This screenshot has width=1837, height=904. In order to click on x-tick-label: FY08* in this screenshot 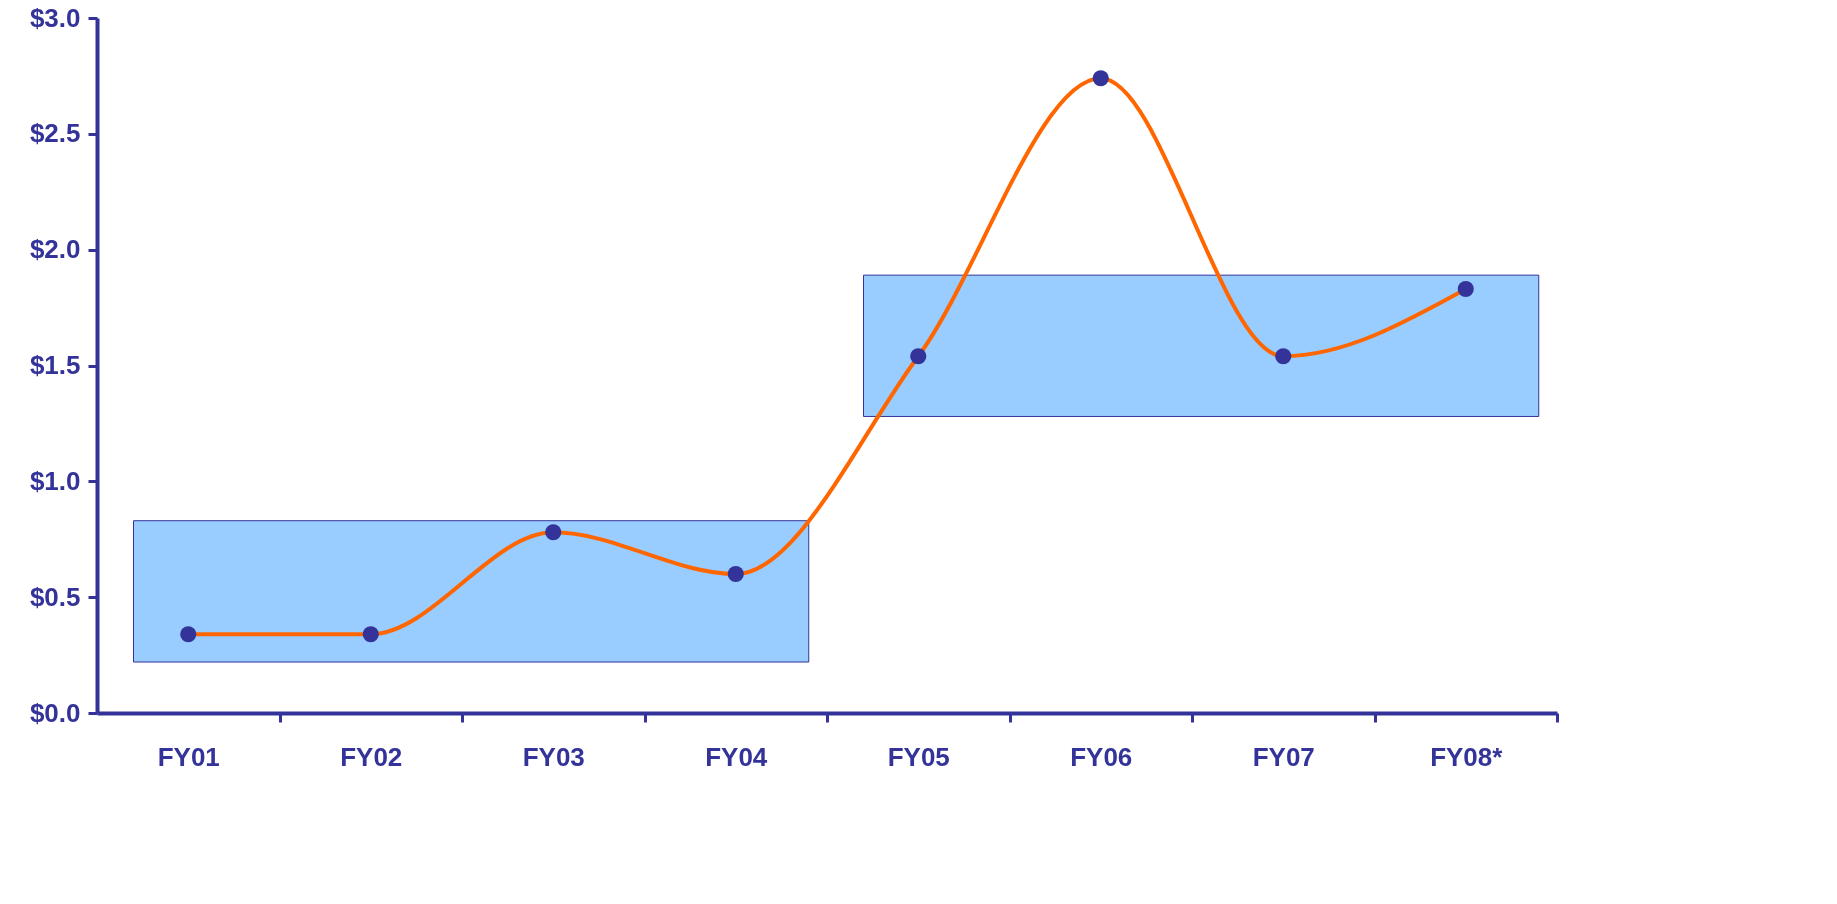, I will do `click(1467, 756)`.